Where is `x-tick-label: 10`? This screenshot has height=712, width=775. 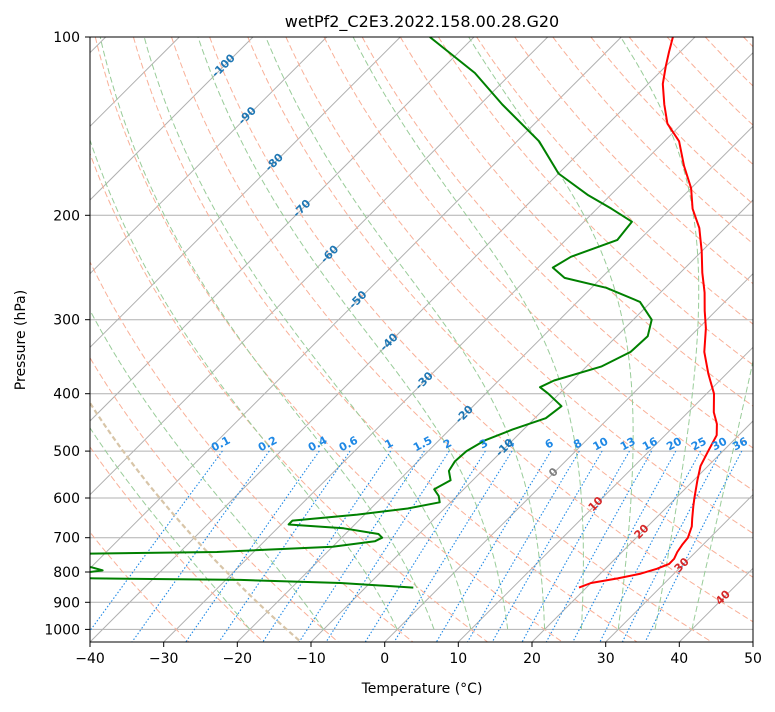
x-tick-label: 10 is located at coordinates (458, 659).